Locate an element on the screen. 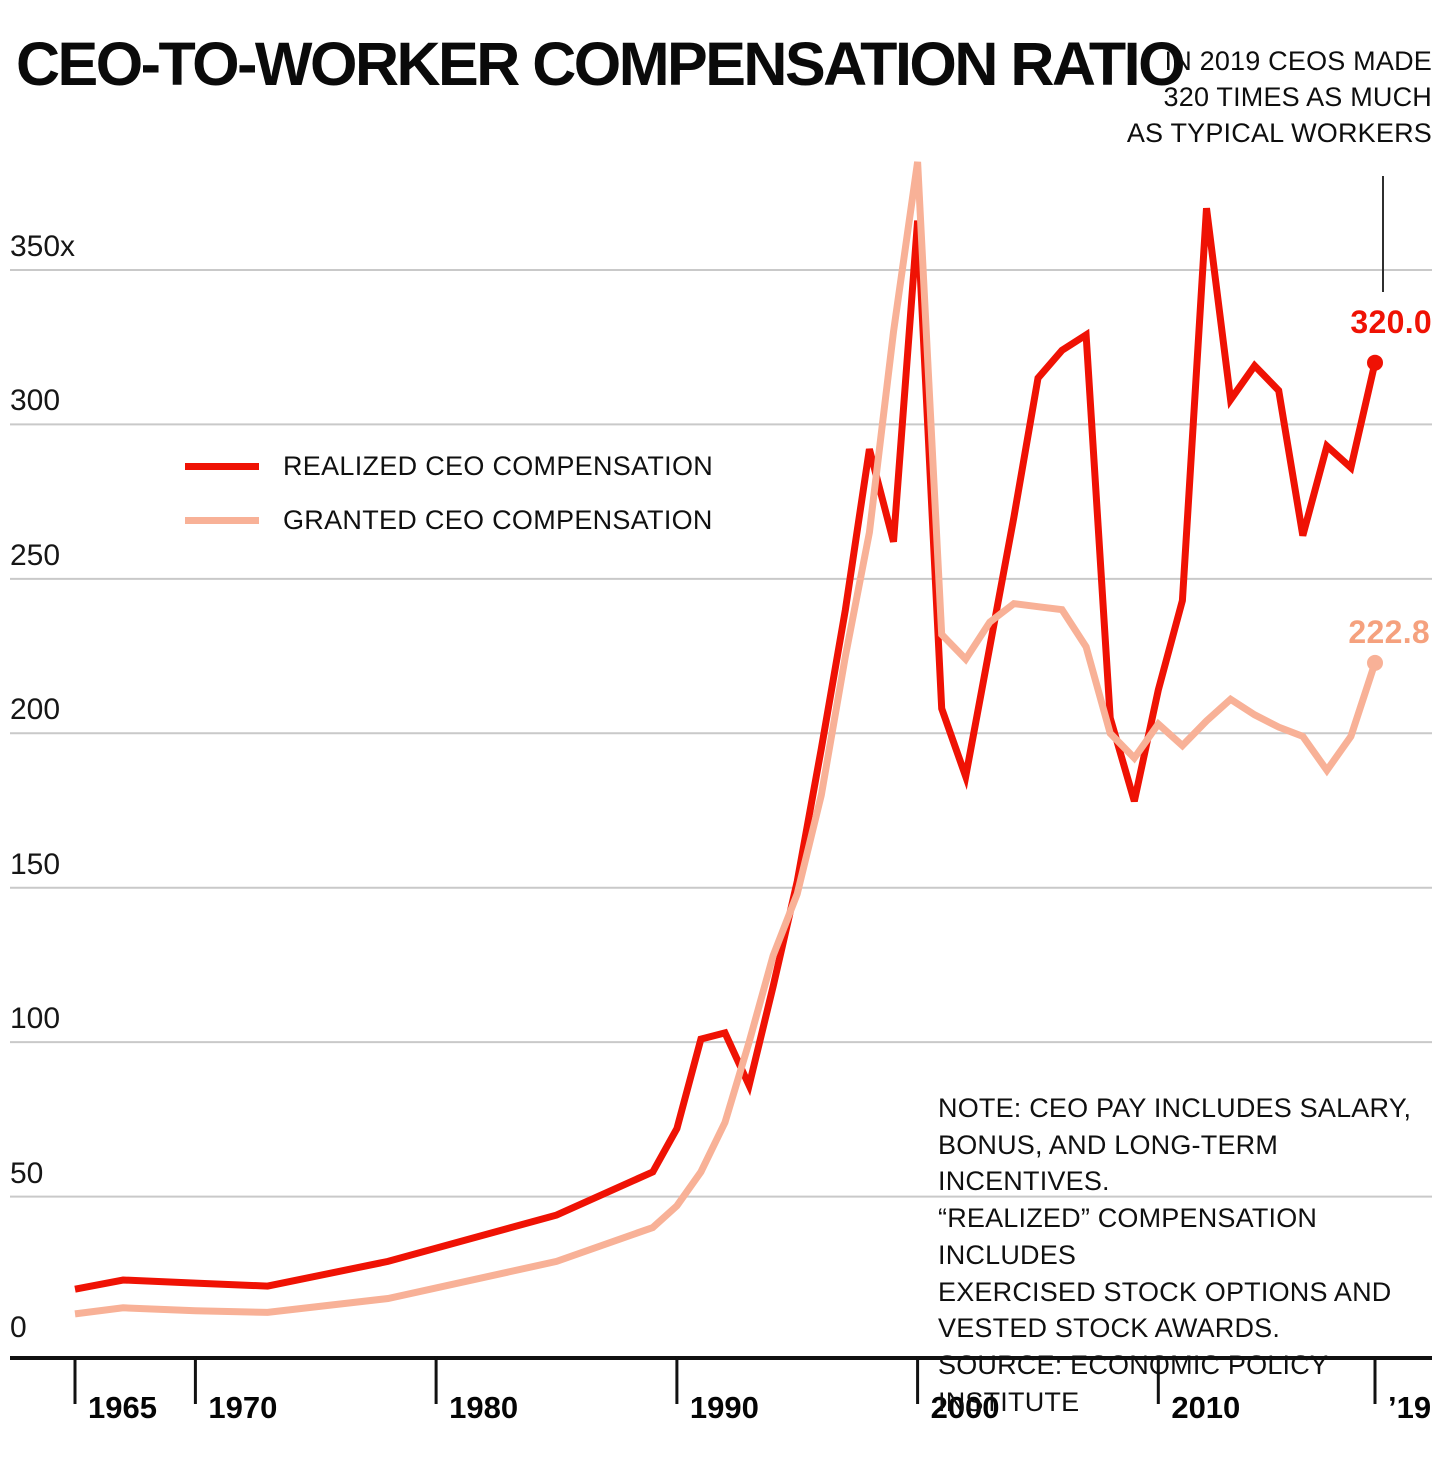  realized-line-swatch is located at coordinates (222, 466).